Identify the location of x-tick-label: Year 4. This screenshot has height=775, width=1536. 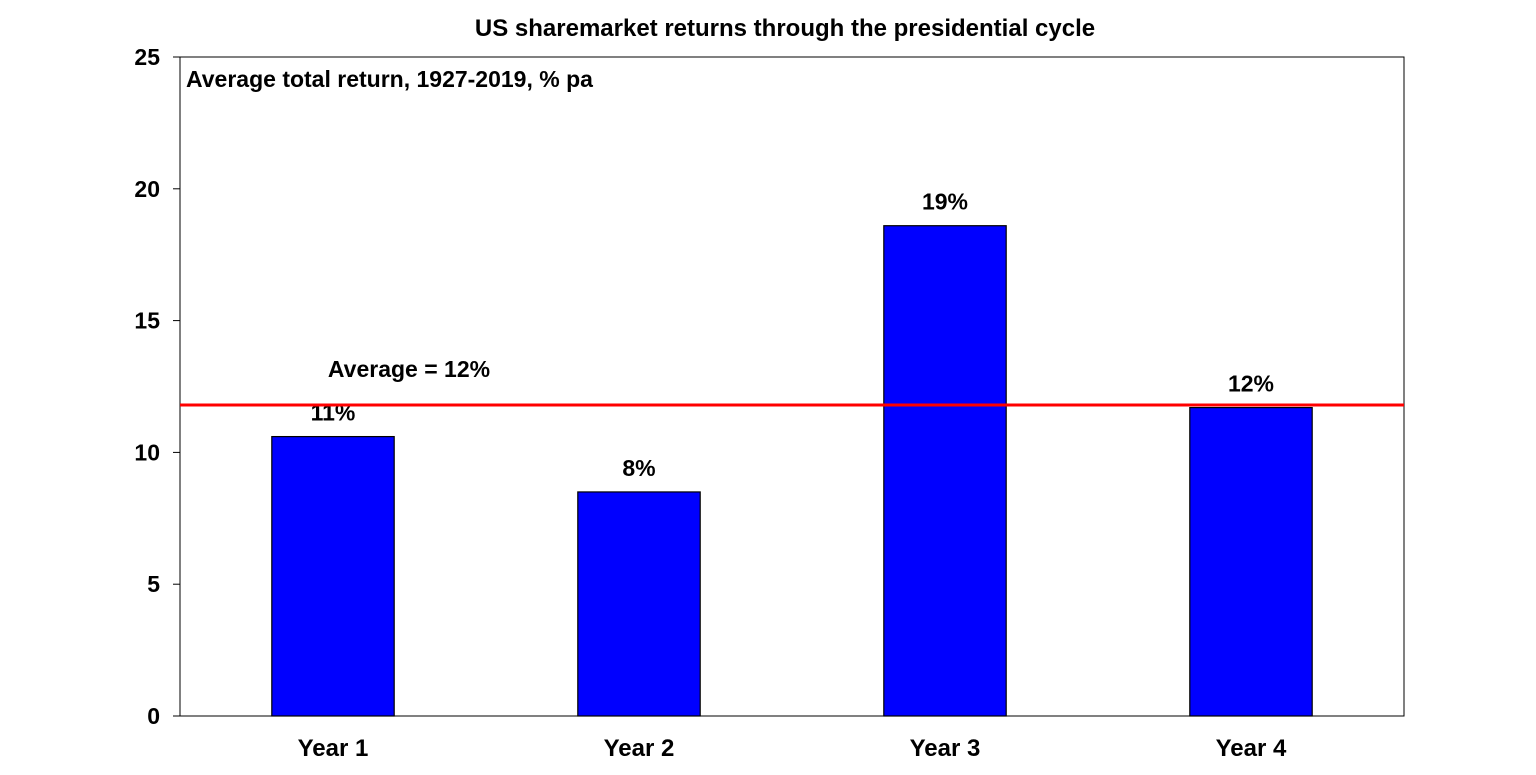
(1251, 748).